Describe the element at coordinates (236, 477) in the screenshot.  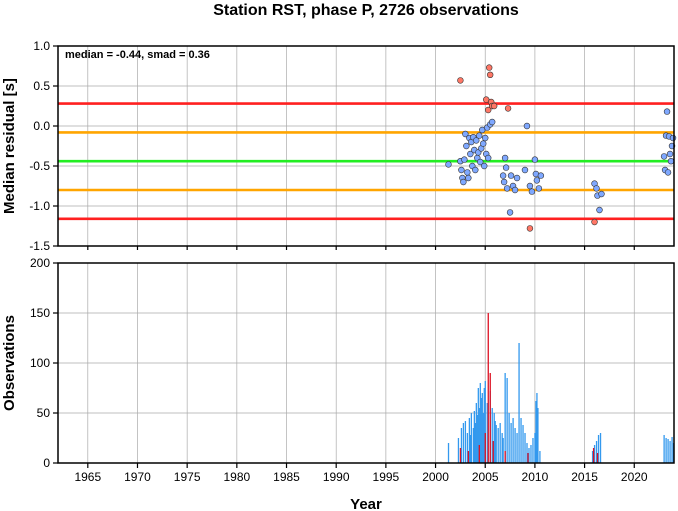
I see `x-tick-label: 1980` at that location.